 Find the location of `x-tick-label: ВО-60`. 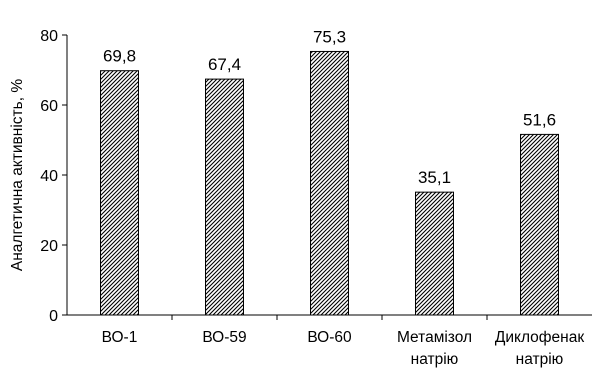

x-tick-label: ВО-60 is located at coordinates (329, 337).